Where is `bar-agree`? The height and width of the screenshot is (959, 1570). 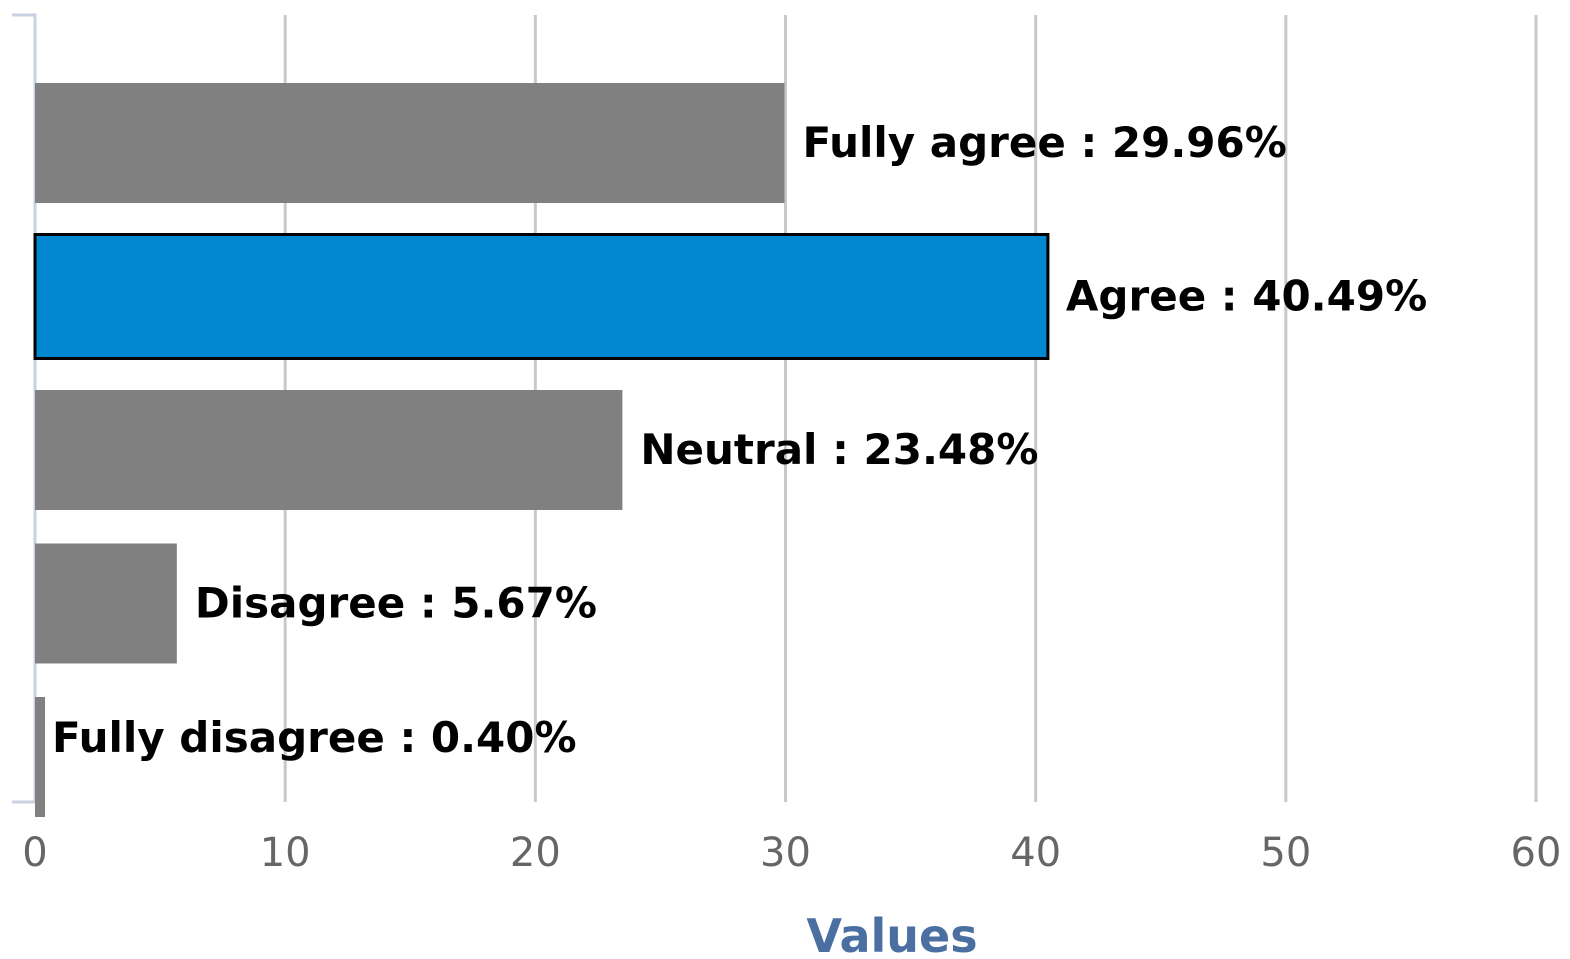 bar-agree is located at coordinates (541, 296).